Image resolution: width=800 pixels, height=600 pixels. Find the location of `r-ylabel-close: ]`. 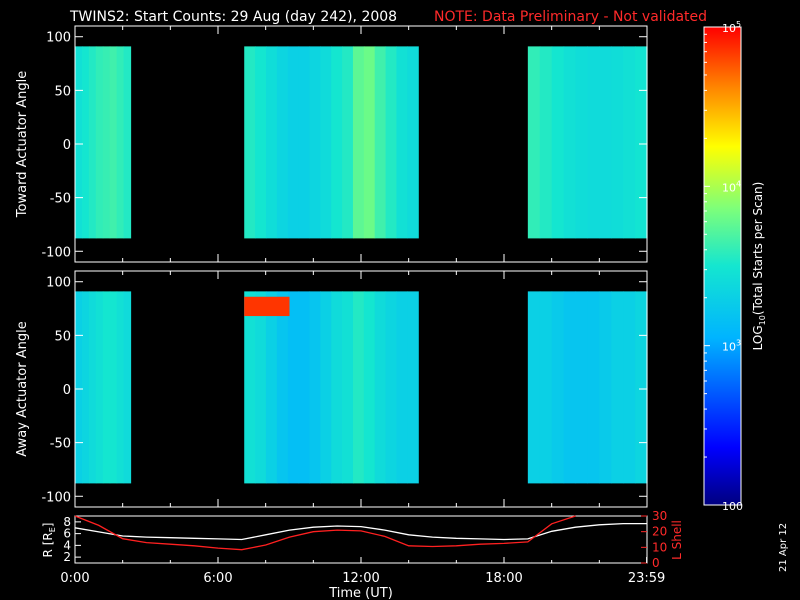

r-ylabel-close: ] is located at coordinates (48, 525).